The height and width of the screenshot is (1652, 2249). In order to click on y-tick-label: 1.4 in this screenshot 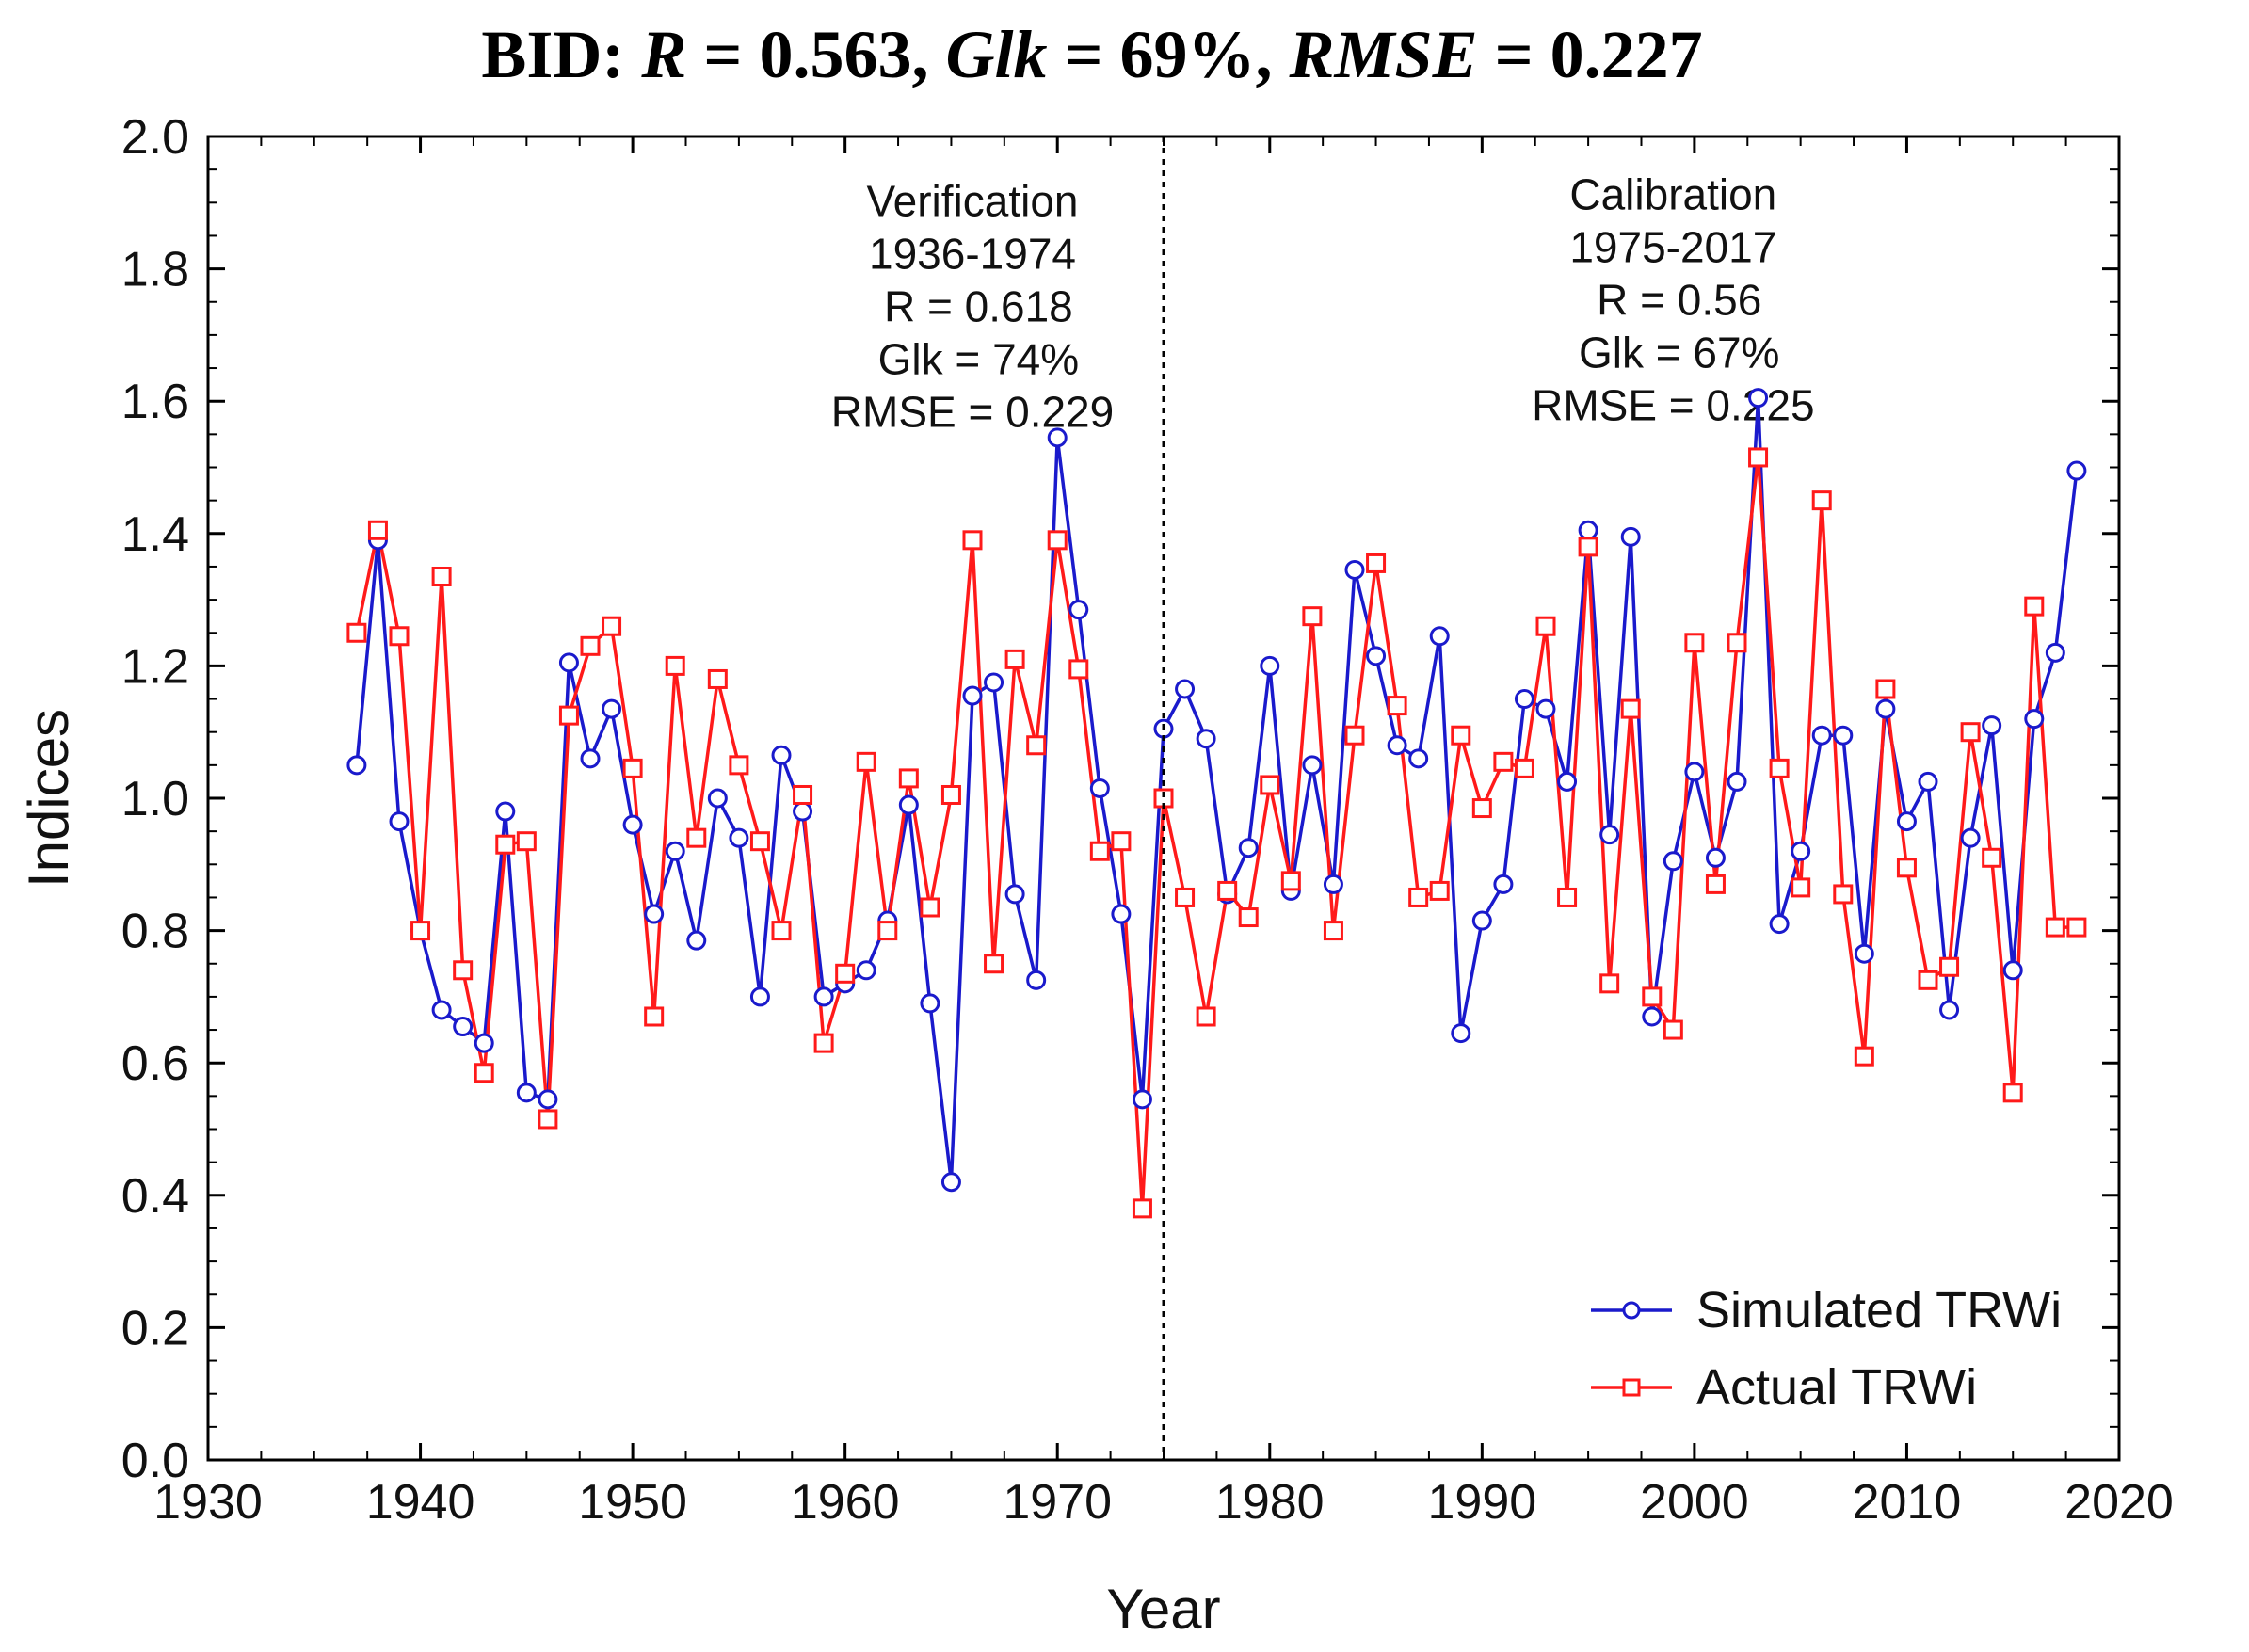, I will do `click(155, 534)`.